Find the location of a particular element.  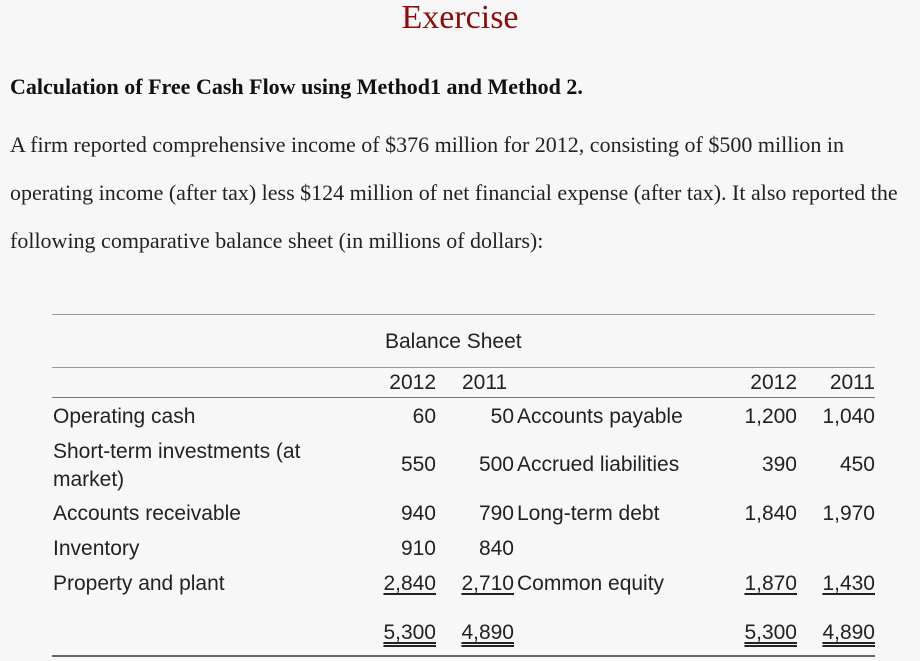

row-value-2011: 2,710 is located at coordinates (487, 583).